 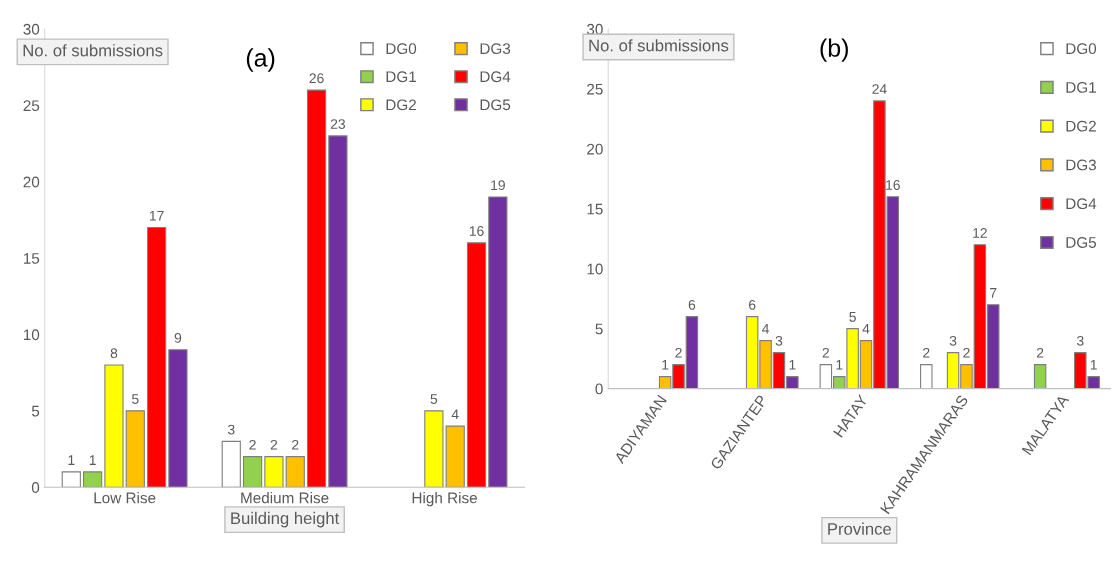 What do you see at coordinates (125, 498) in the screenshot?
I see `x-tick-label: Low Rise` at bounding box center [125, 498].